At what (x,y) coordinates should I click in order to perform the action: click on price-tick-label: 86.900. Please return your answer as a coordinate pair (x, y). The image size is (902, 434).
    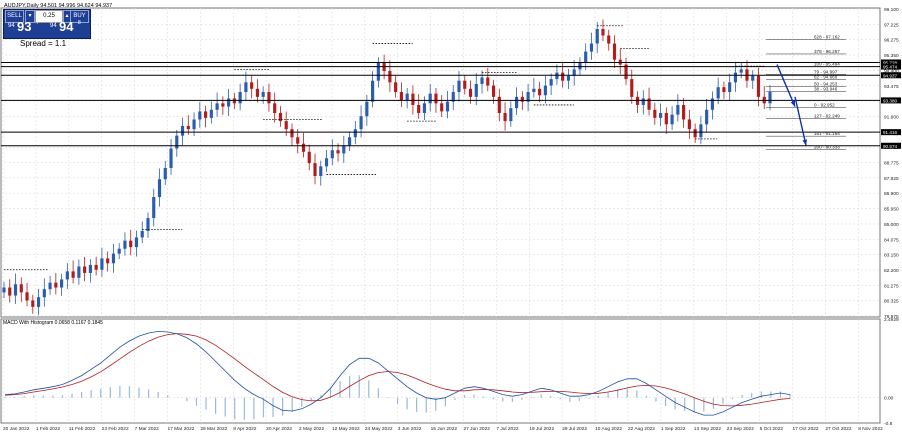
    Looking at the image, I should click on (891, 194).